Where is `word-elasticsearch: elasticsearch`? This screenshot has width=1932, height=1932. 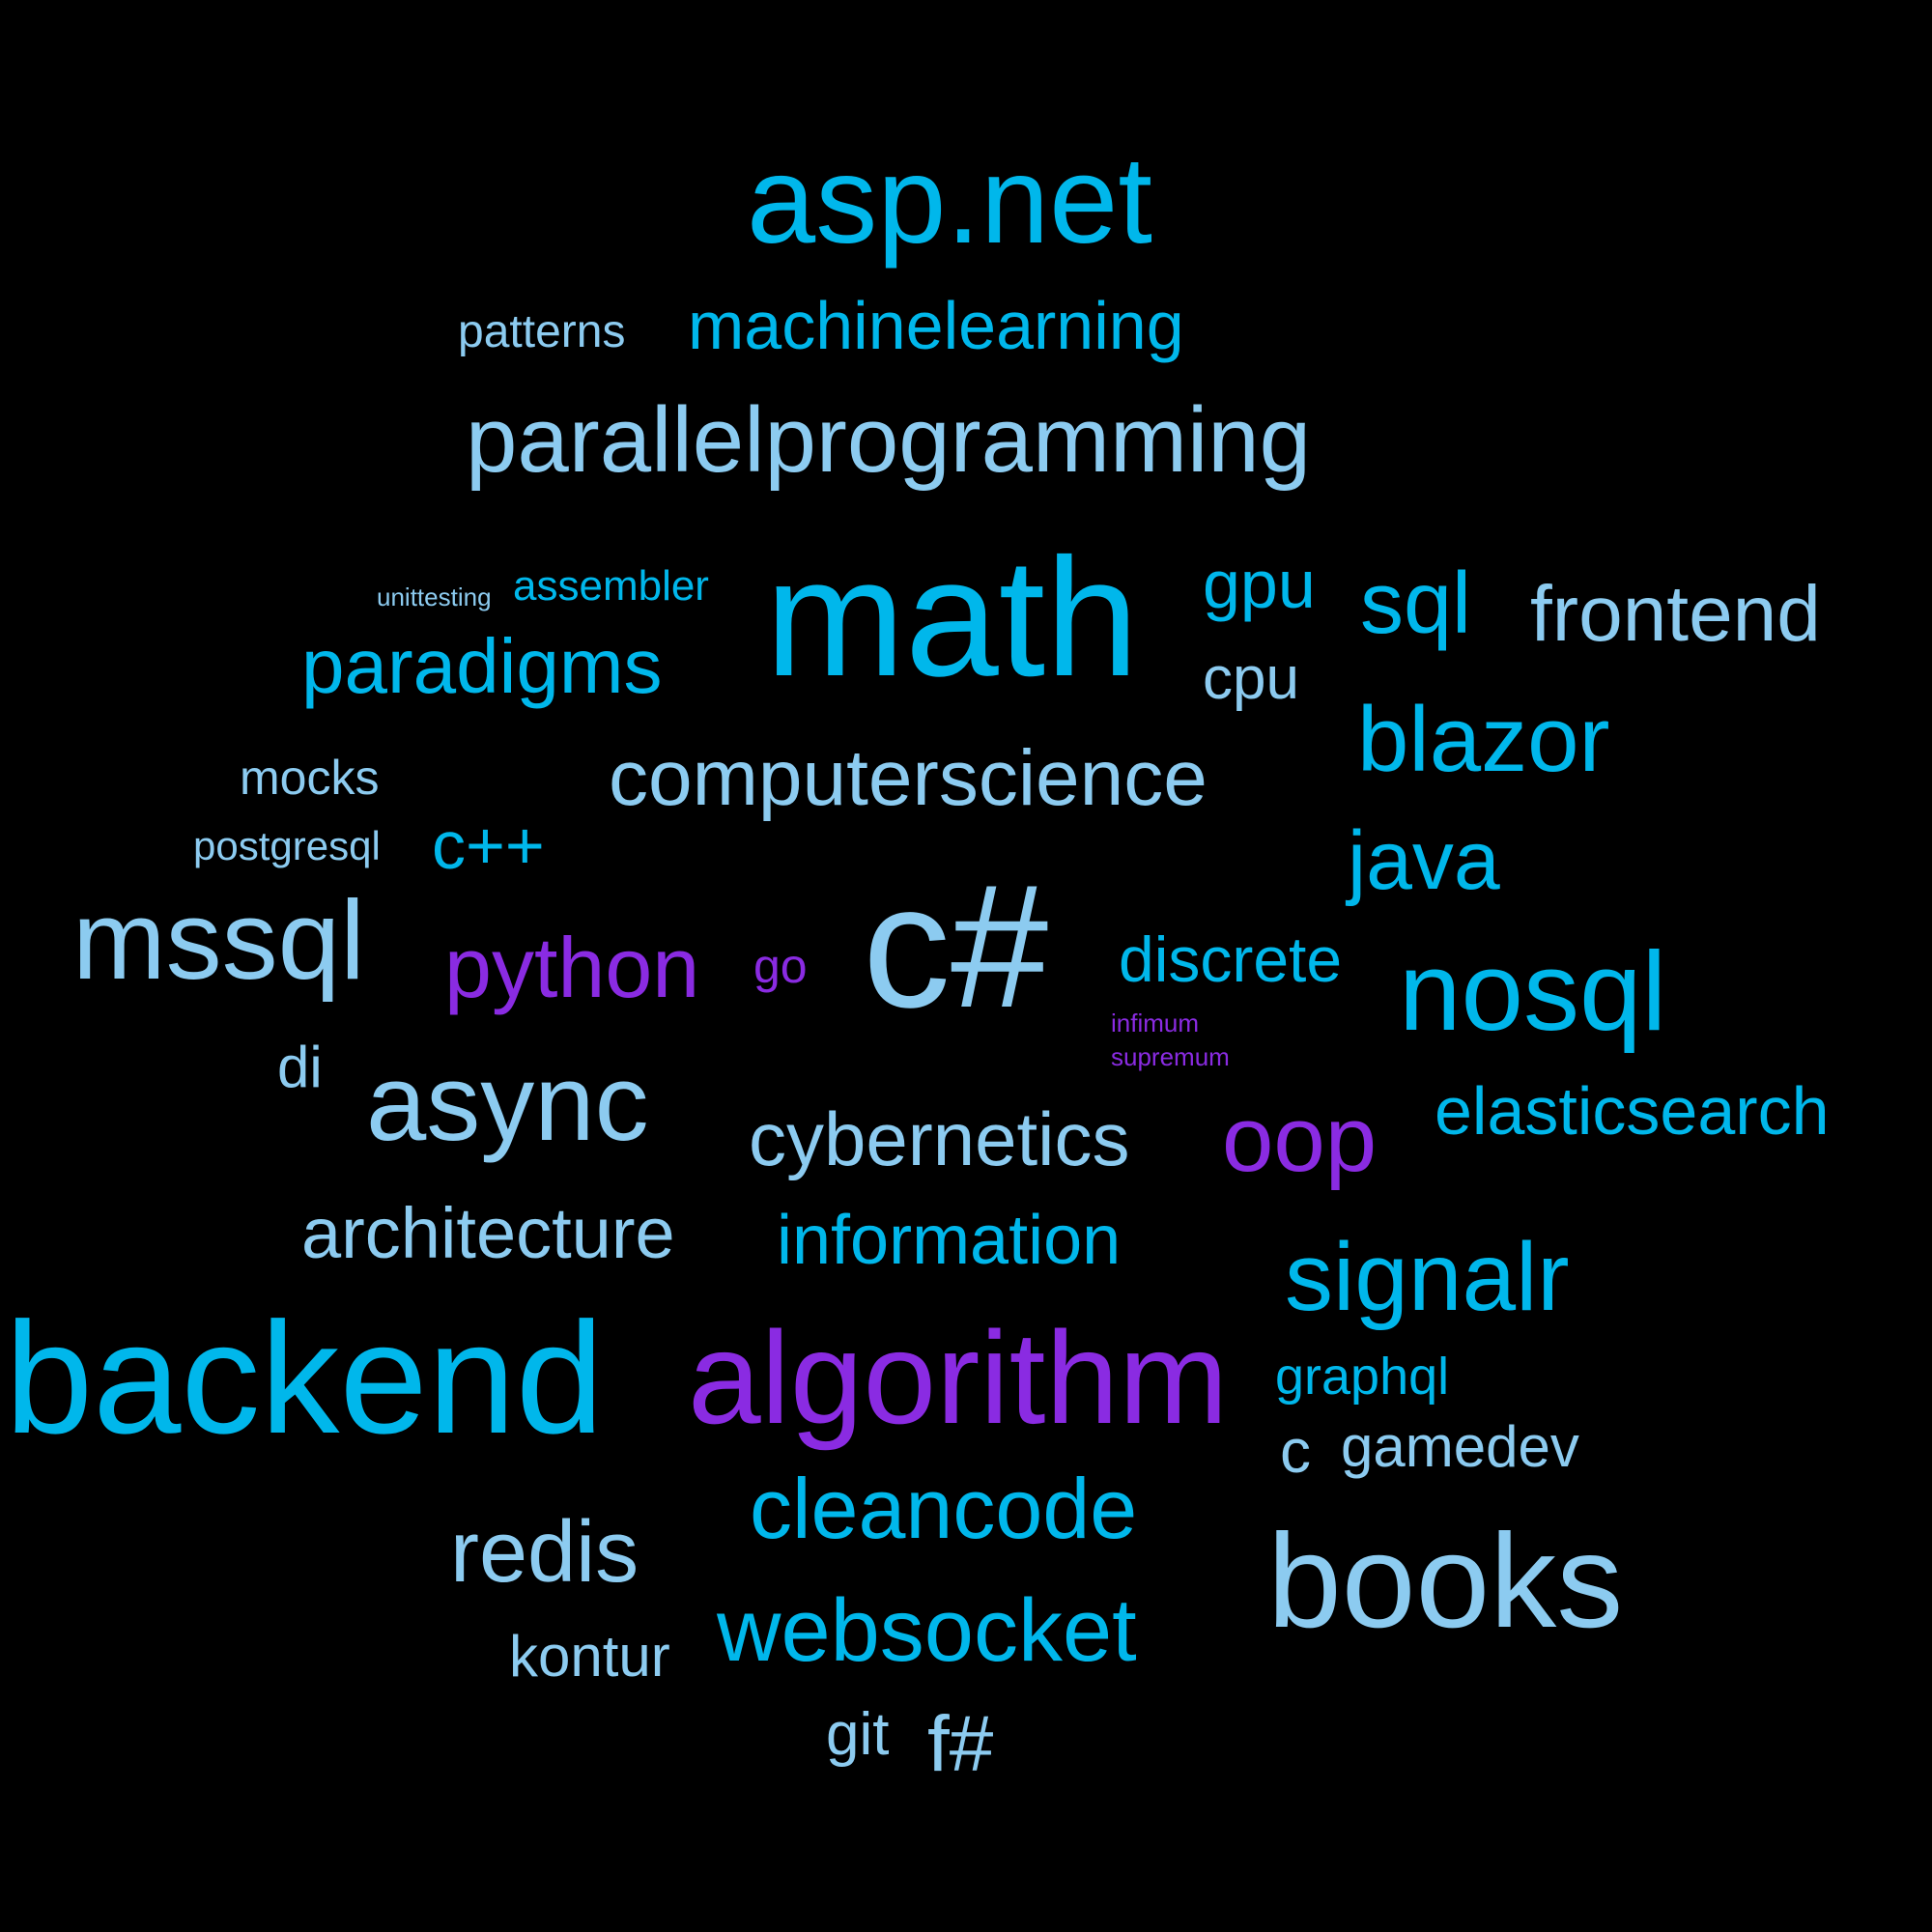 word-elasticsearch: elasticsearch is located at coordinates (1632, 1111).